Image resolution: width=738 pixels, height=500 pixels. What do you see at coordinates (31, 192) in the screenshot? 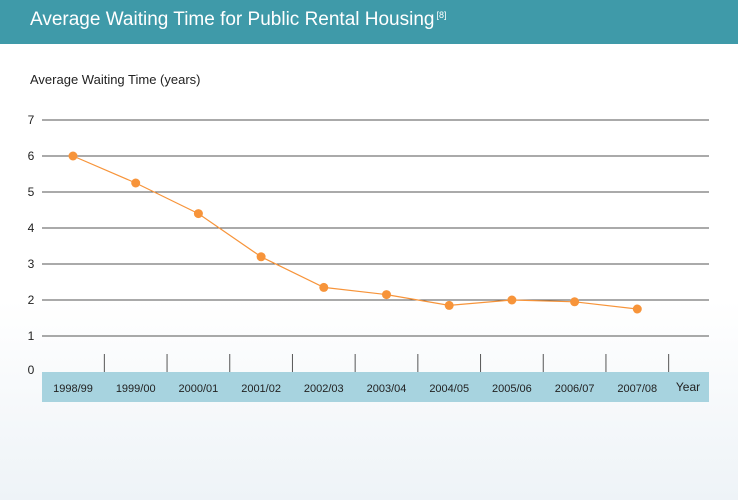
I see `y-tick-label: 5` at bounding box center [31, 192].